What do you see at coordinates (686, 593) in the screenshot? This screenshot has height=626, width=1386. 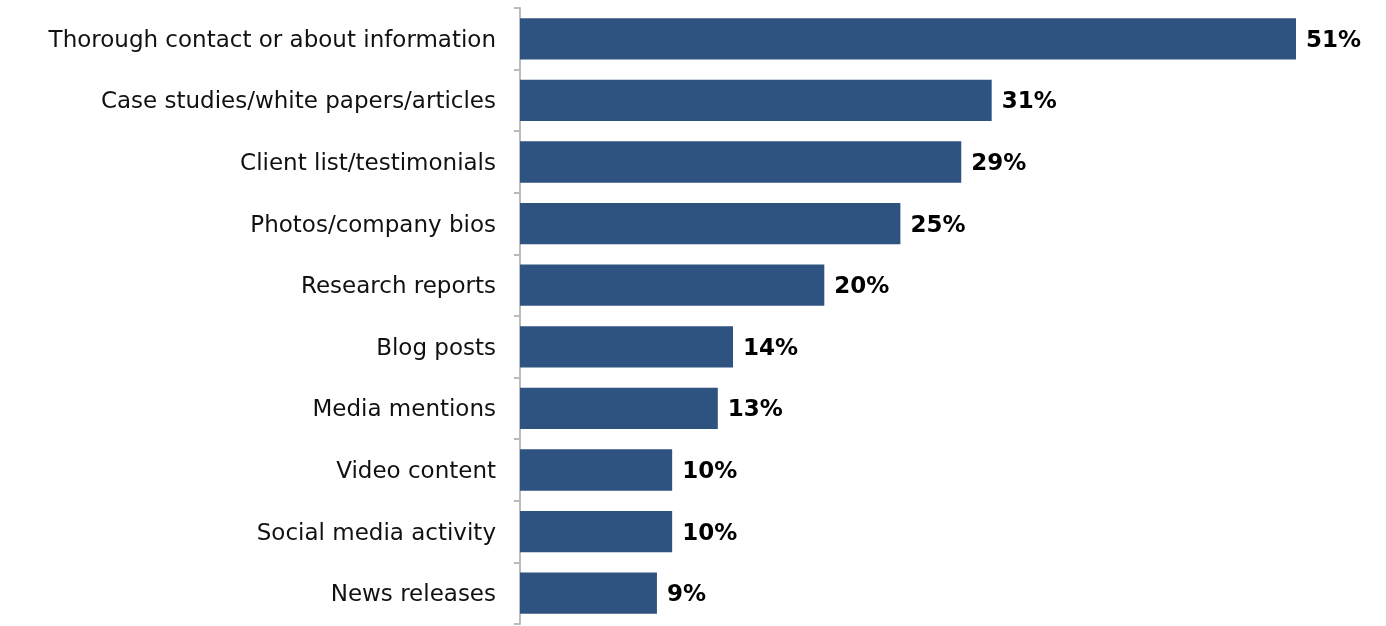 I see `data-label: 9%` at bounding box center [686, 593].